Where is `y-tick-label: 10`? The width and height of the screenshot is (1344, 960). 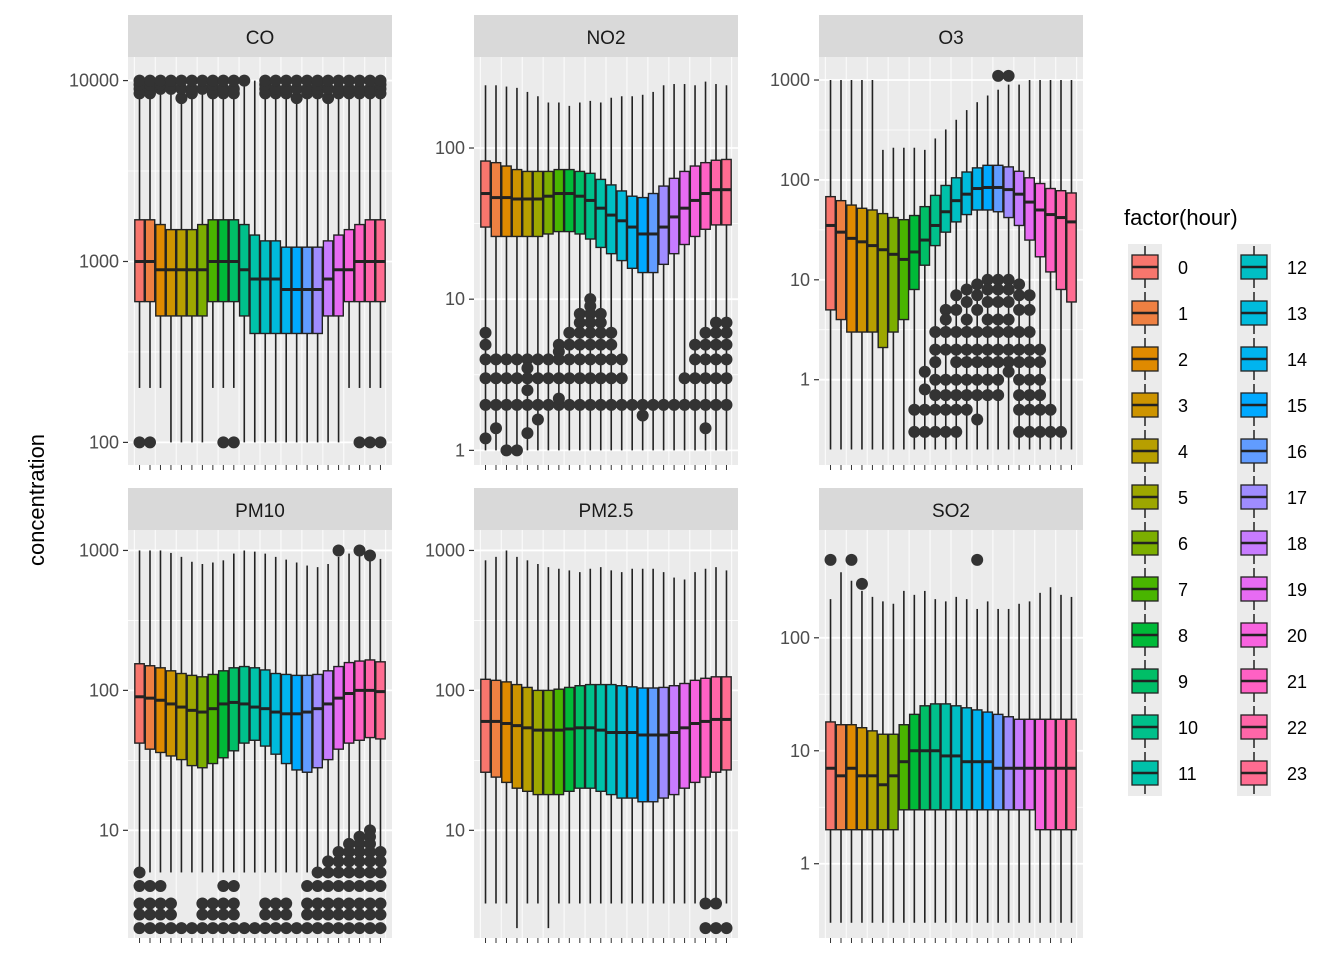
y-tick-label: 10 is located at coordinates (800, 751).